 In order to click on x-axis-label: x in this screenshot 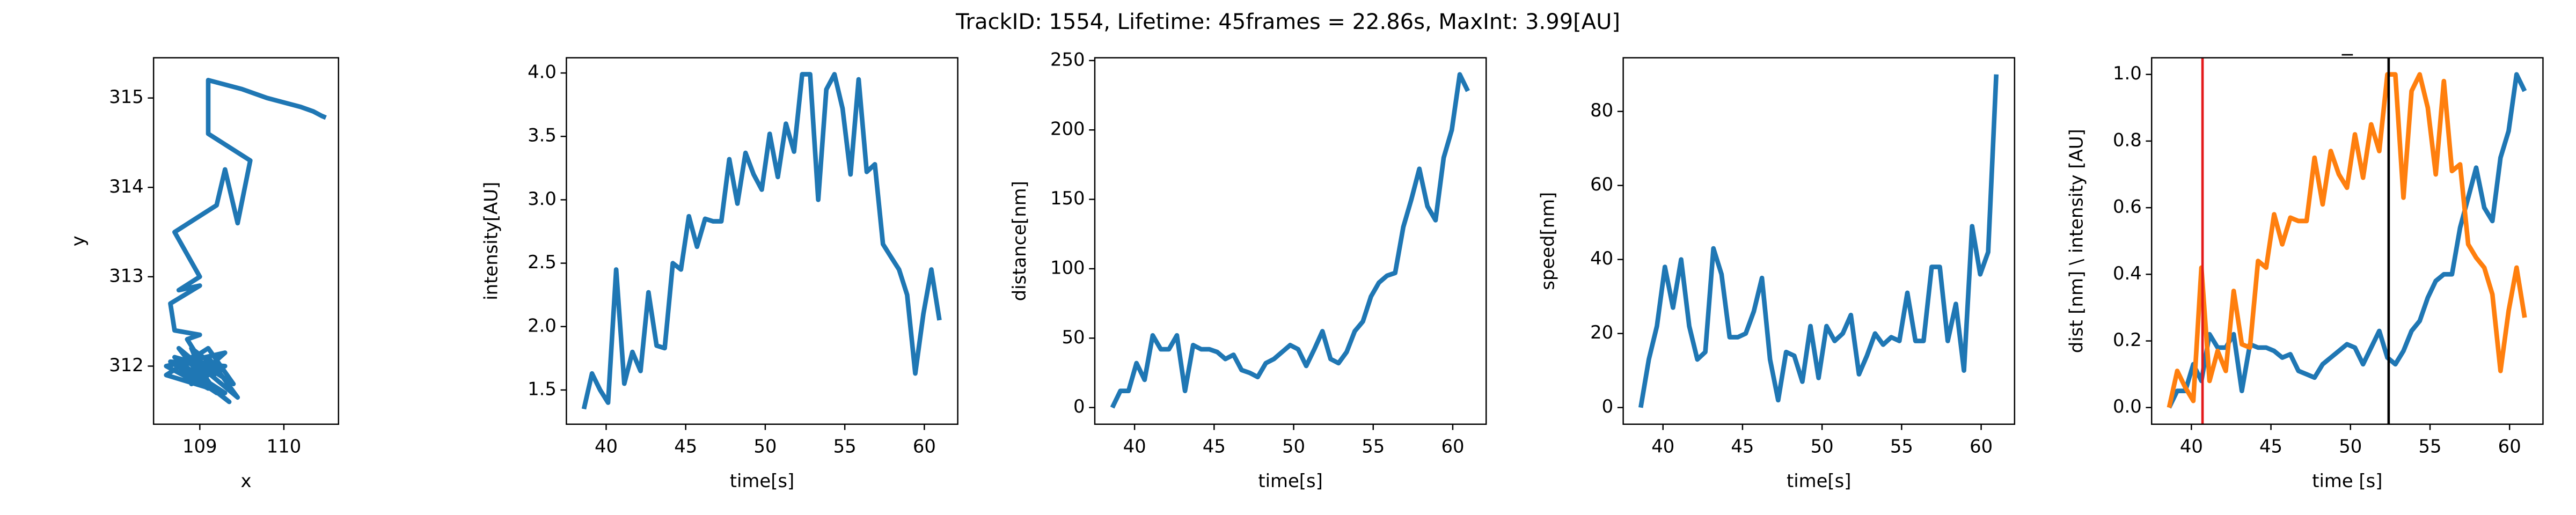, I will do `click(245, 481)`.